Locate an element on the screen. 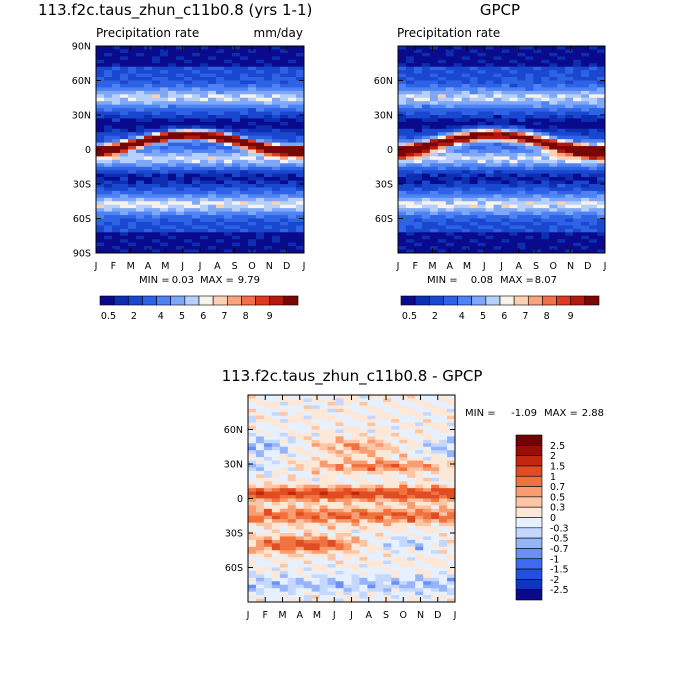  y-tick-label: 60N is located at coordinates (383, 81).